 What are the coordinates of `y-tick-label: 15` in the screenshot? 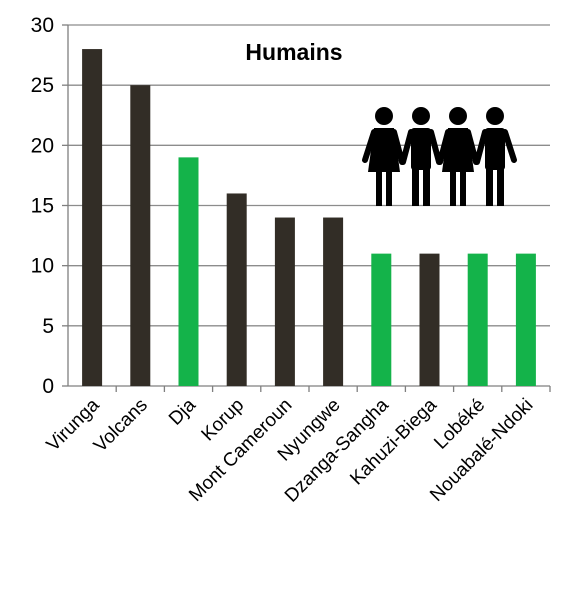 It's located at (42, 206).